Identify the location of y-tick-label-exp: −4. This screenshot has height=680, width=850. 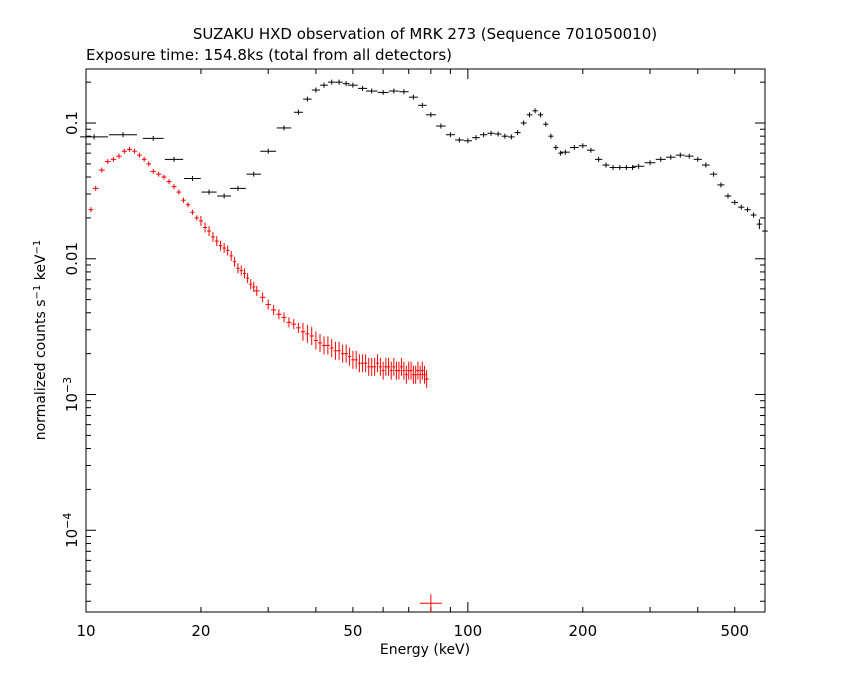
(67, 521).